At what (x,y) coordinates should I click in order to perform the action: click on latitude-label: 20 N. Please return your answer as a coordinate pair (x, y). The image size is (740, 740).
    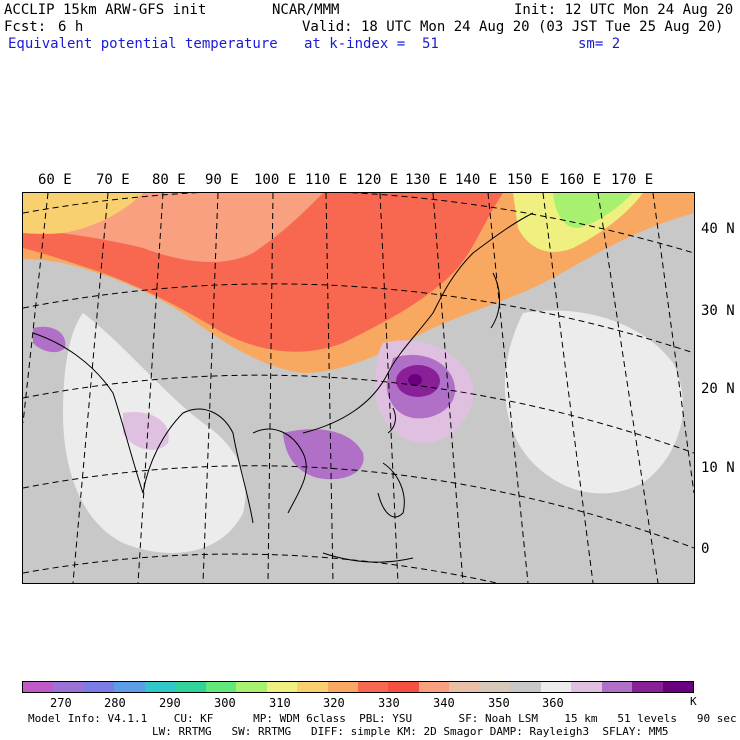
    Looking at the image, I should click on (718, 389).